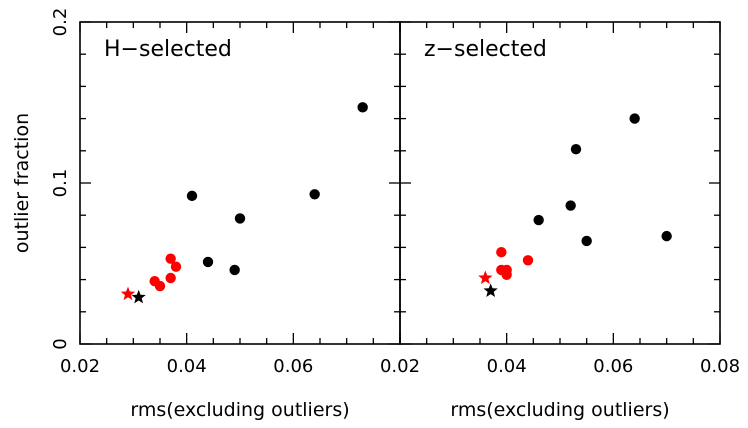 The height and width of the screenshot is (428, 748). What do you see at coordinates (22, 183) in the screenshot?
I see `y-axis-label: outlier fraction` at bounding box center [22, 183].